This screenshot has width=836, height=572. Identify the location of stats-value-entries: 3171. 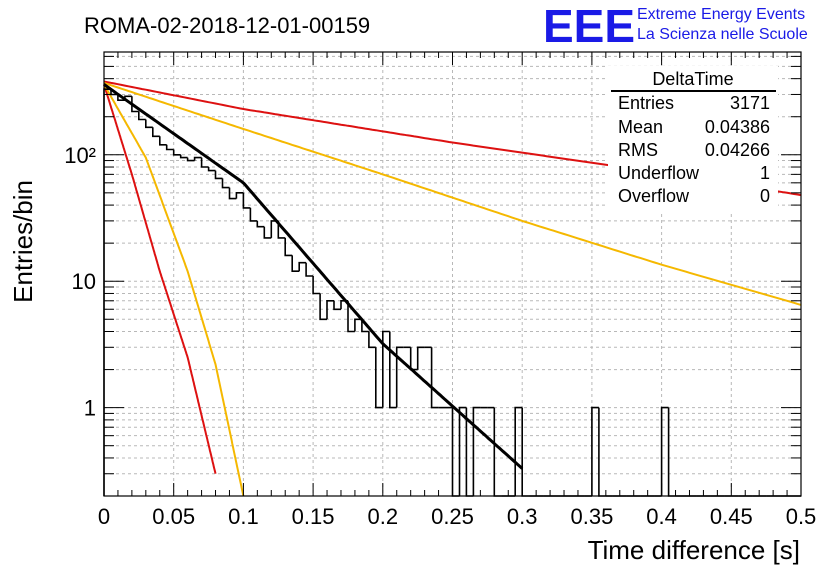
(750, 103).